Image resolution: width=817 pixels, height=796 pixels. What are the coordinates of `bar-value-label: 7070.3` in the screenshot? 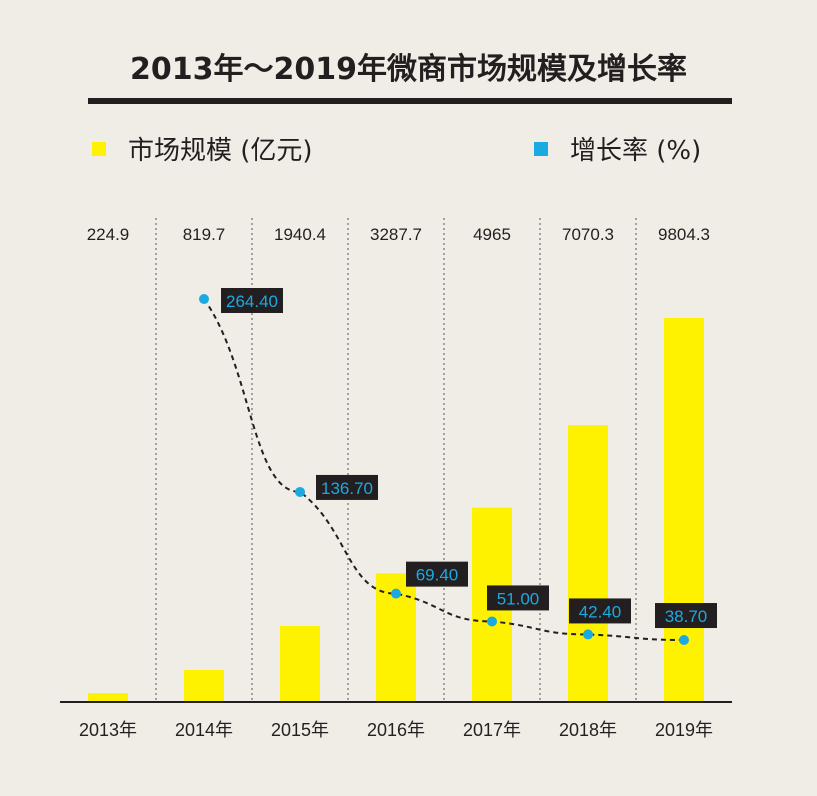 It's located at (588, 234).